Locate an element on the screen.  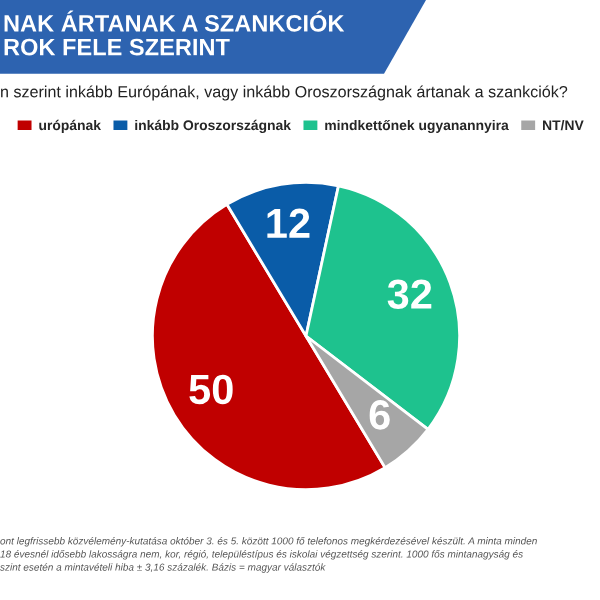
data-label: 12 is located at coordinates (288, 223).